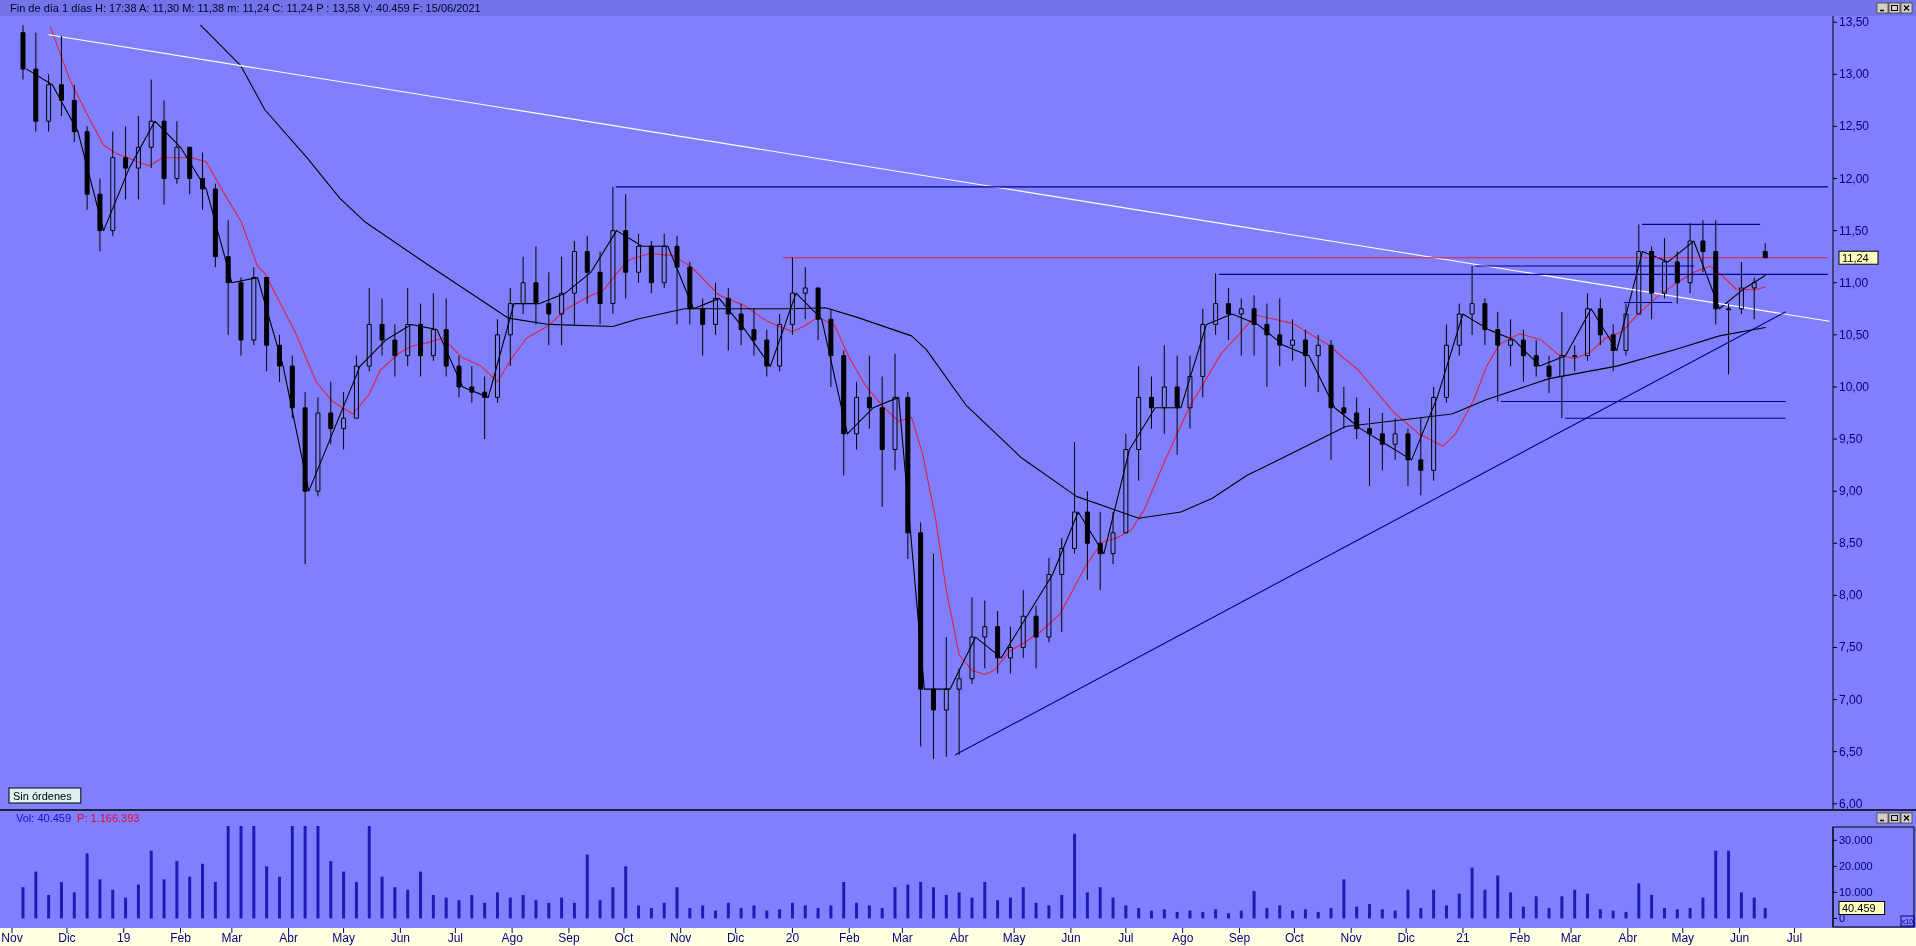 Image resolution: width=1916 pixels, height=946 pixels. I want to click on x-tick-label: Mar, so click(902, 938).